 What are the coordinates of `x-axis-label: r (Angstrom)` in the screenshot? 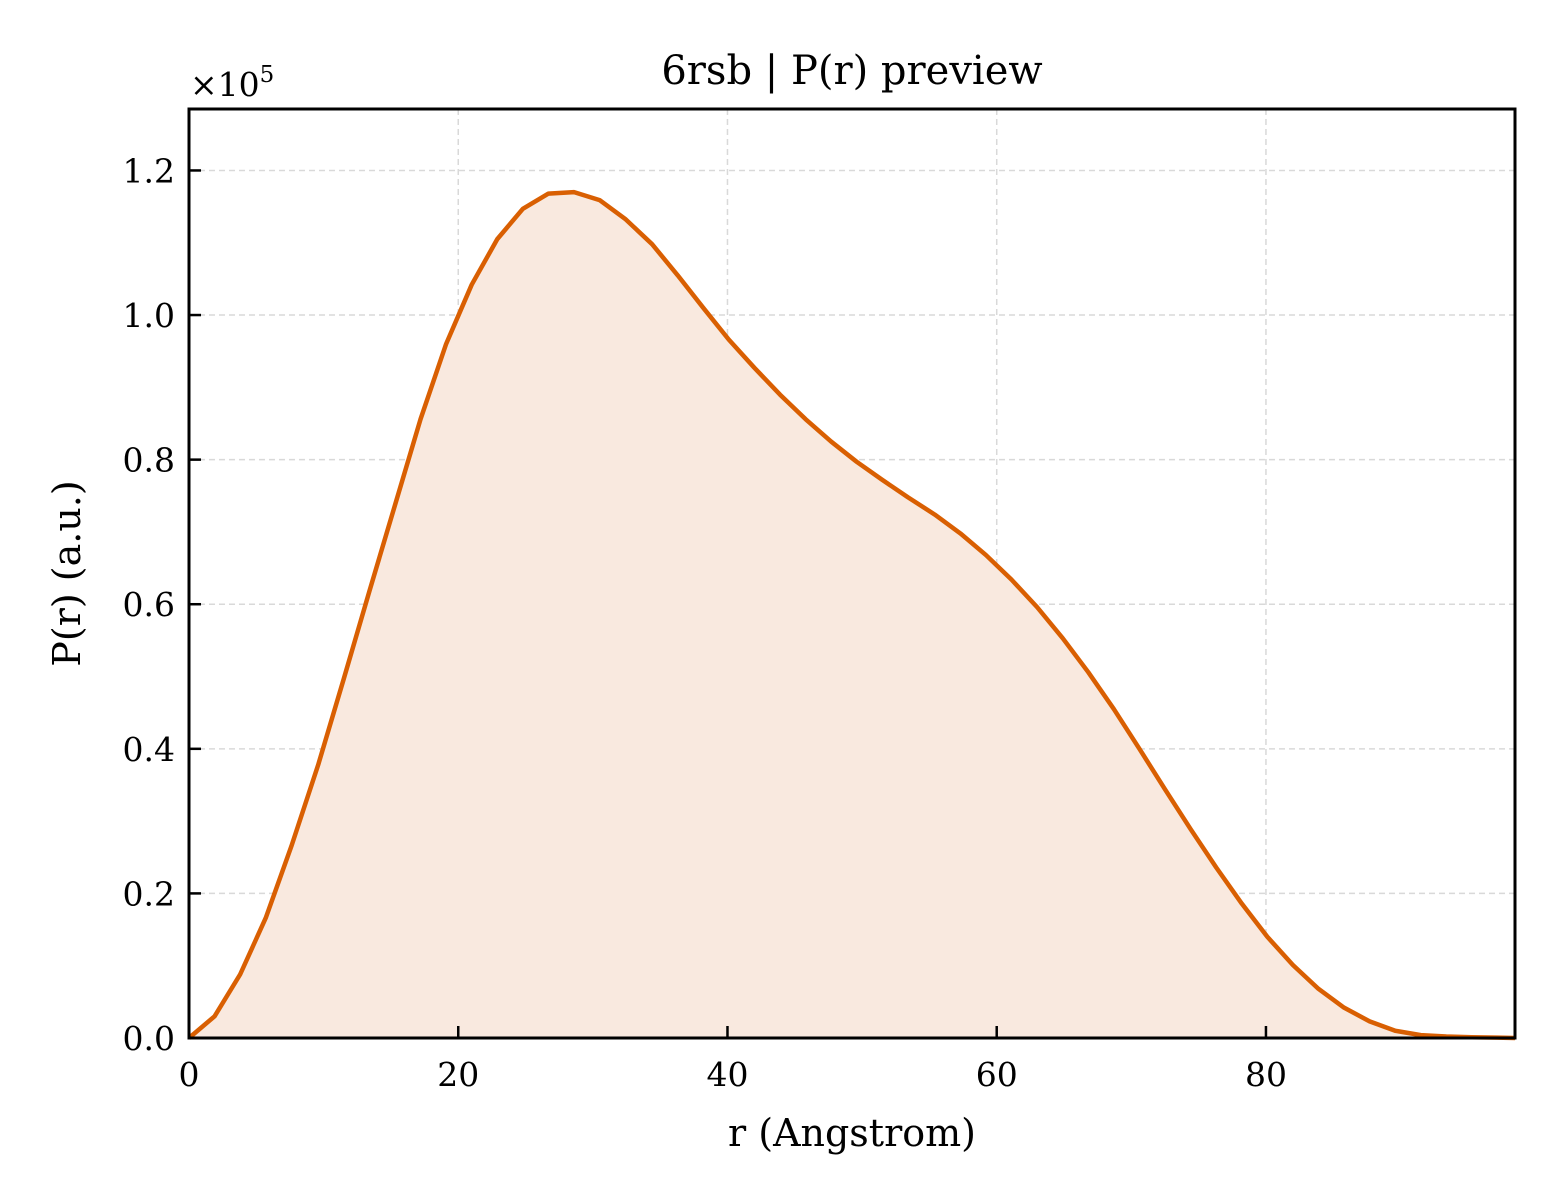 It's located at (852, 1133).